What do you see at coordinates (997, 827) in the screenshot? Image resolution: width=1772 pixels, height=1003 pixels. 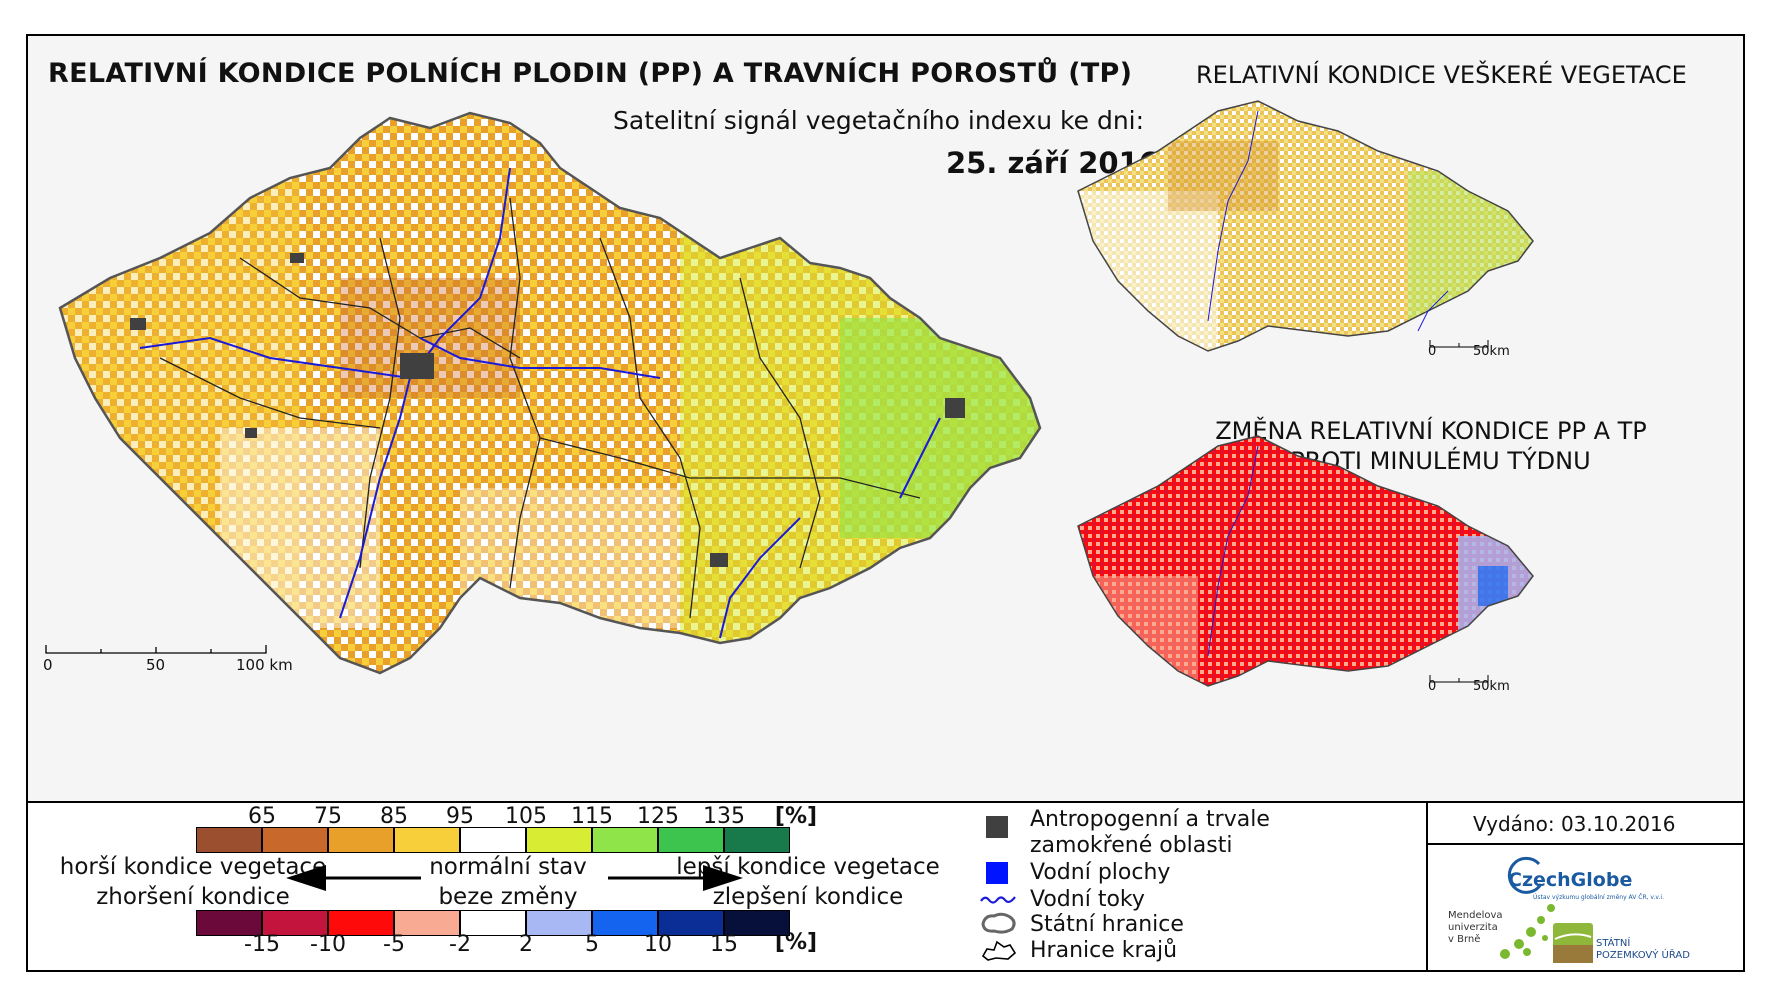 I see `anthropogenic-swatch` at bounding box center [997, 827].